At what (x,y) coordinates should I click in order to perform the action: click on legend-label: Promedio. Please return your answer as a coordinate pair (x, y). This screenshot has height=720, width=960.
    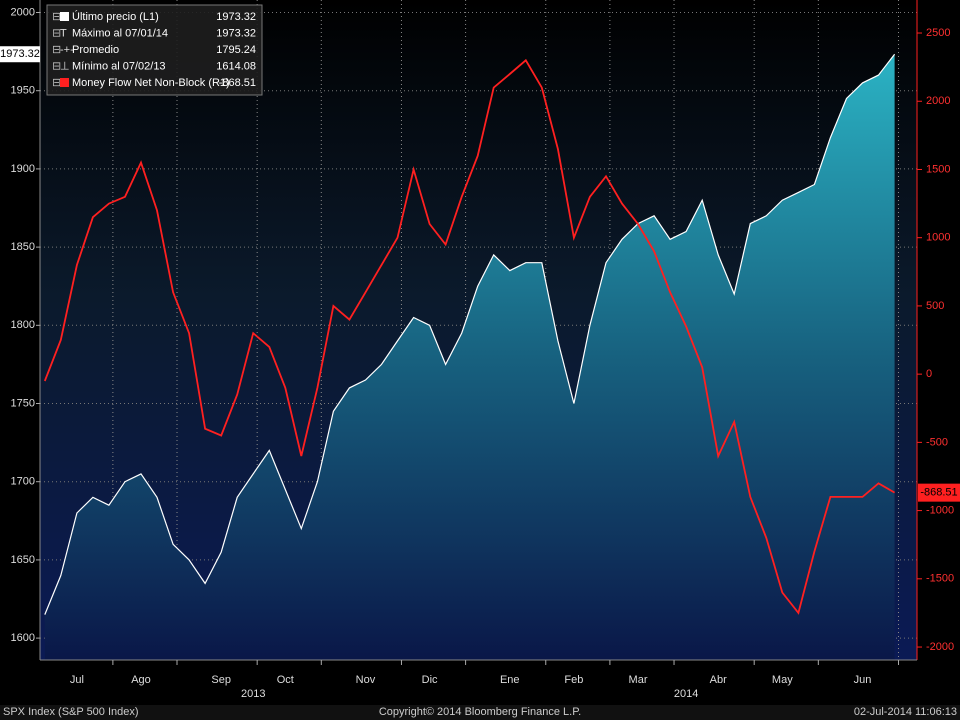
    Looking at the image, I should click on (95, 50).